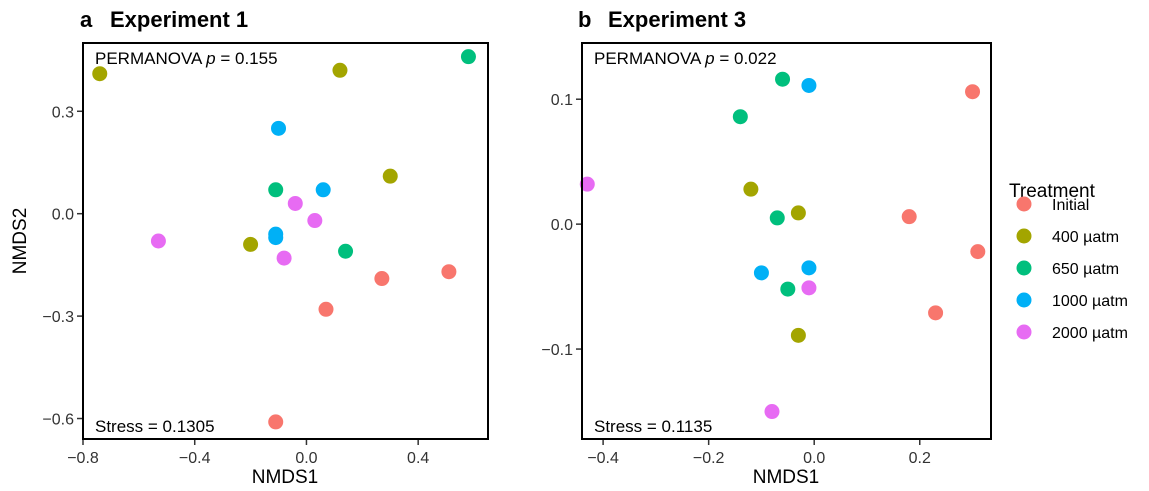 The height and width of the screenshot is (491, 1149). Describe the element at coordinates (584, 19) in the screenshot. I see `panel-letter: b` at that location.